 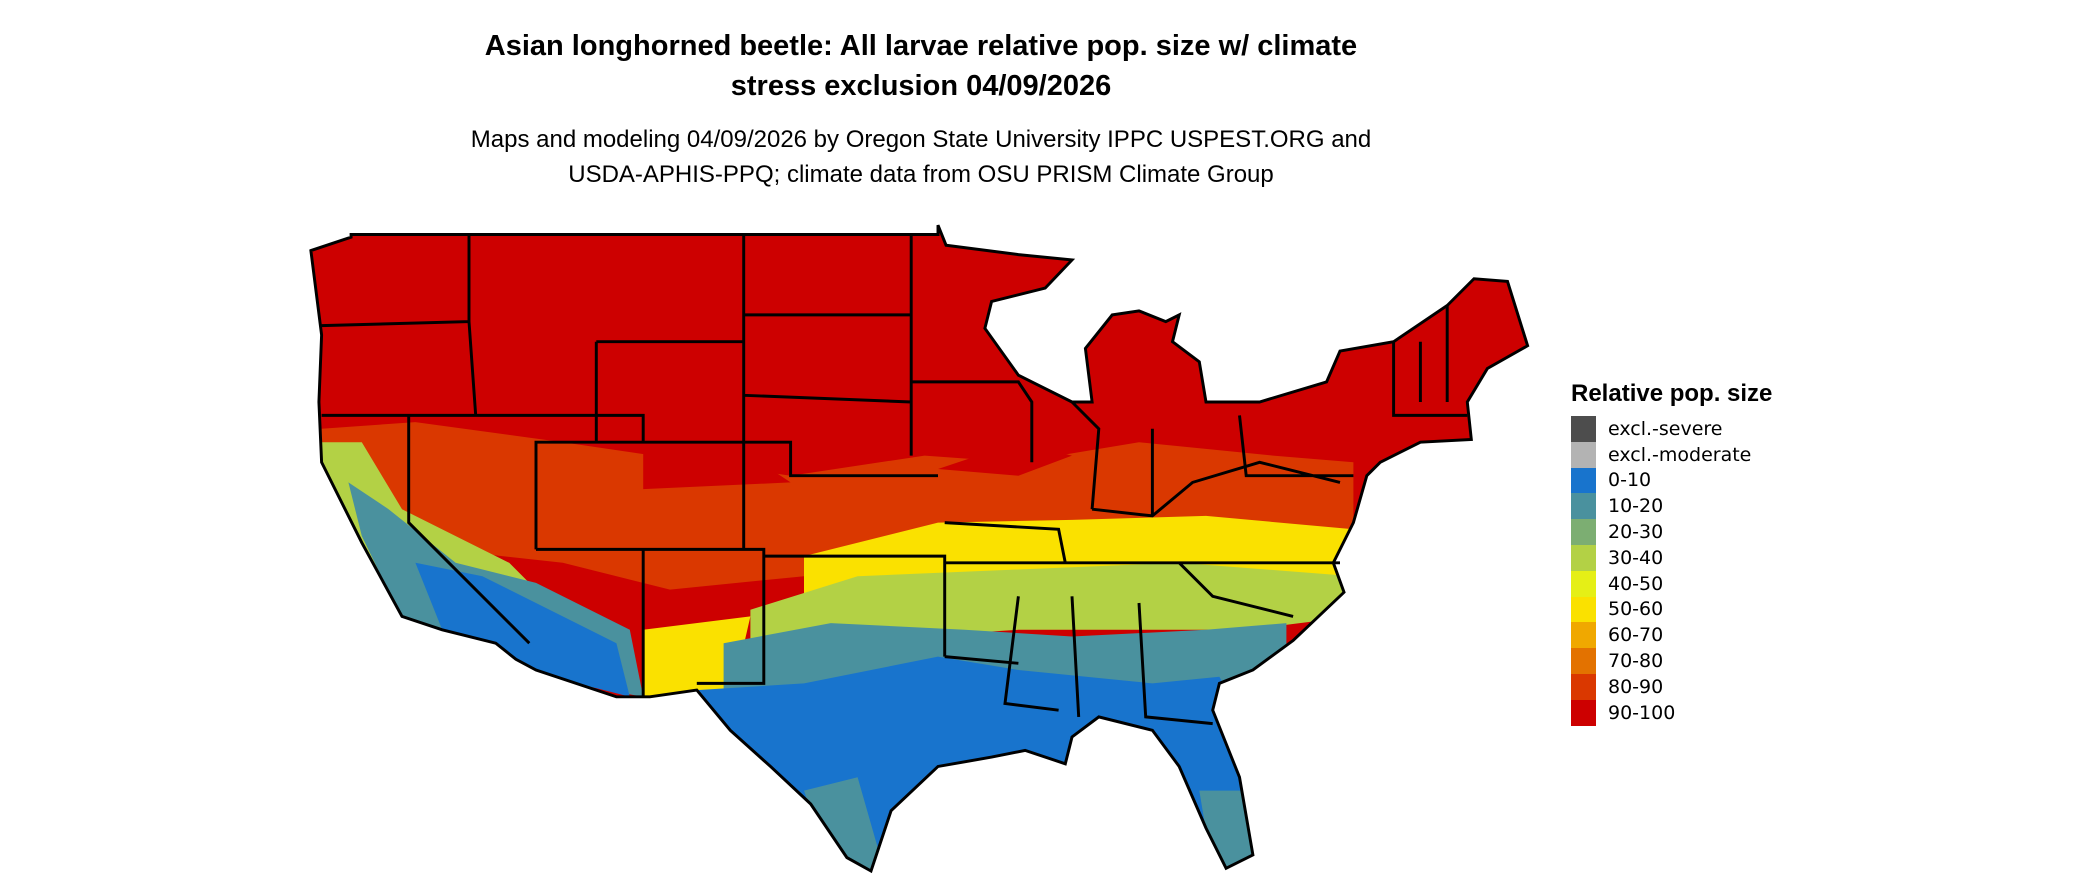 I want to click on legend-item: 60-70, so click(x=1671, y=635).